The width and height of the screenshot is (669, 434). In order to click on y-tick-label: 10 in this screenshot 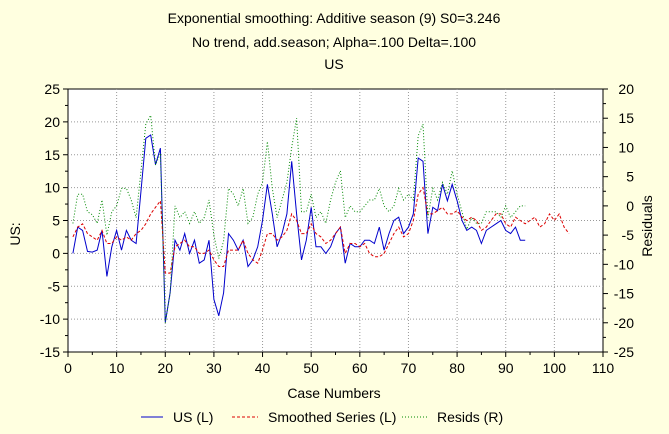, I will do `click(52, 188)`.